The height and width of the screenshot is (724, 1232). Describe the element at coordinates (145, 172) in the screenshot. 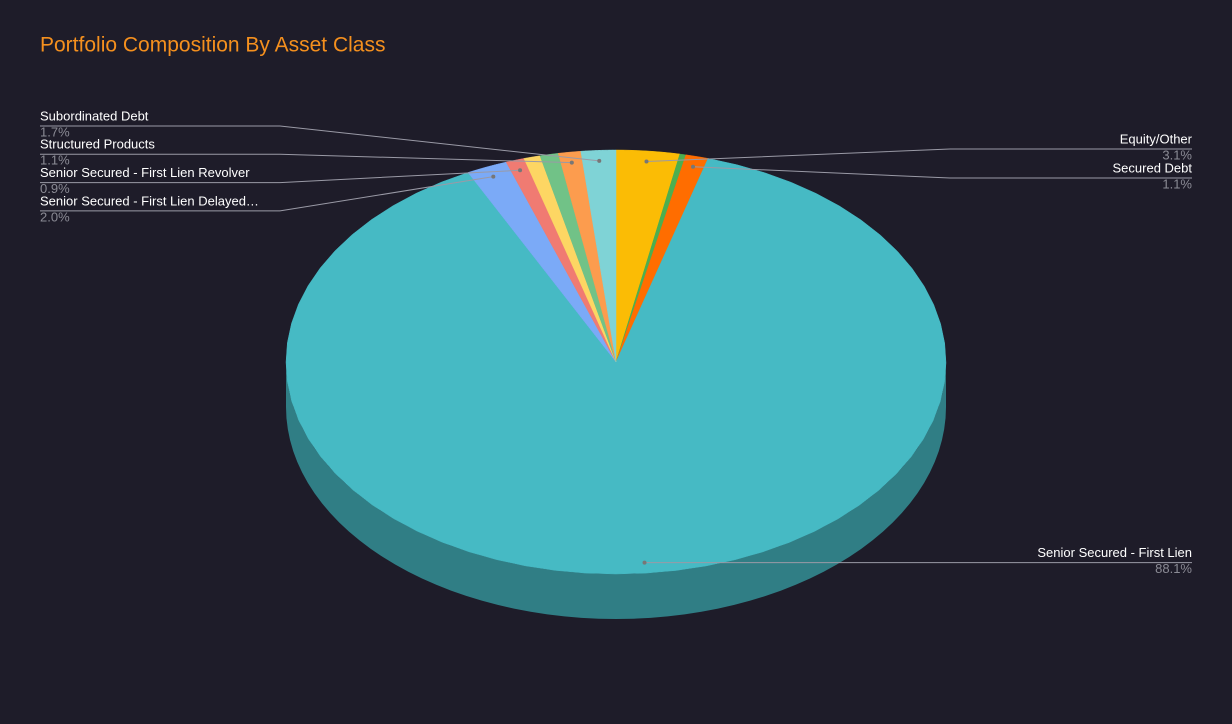

I see `slice-label: Senior Secured - First Lien Revolver` at that location.